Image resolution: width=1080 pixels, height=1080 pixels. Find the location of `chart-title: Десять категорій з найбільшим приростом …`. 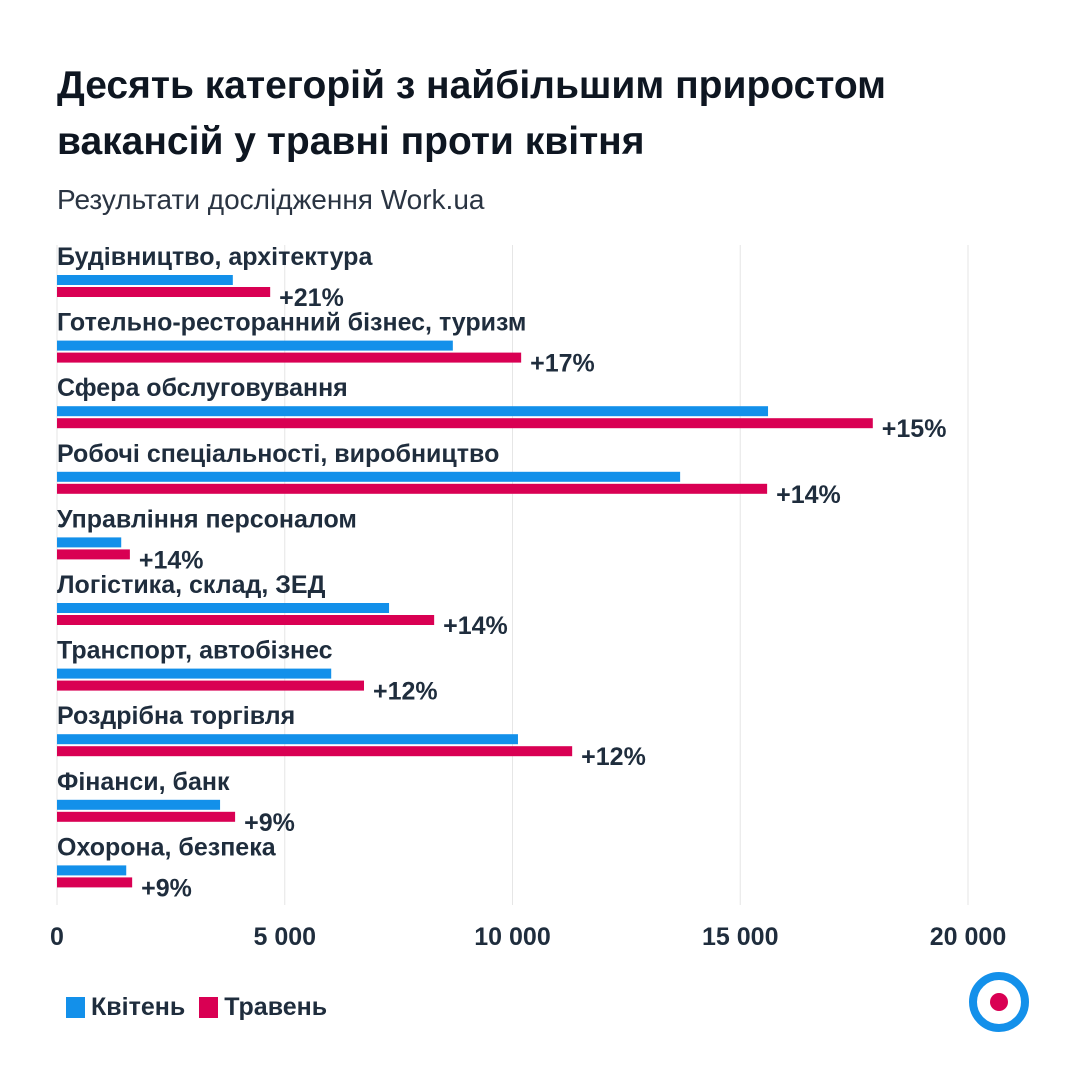

chart-title: Десять категорій з найбільшим приростом … is located at coordinates (472, 113).